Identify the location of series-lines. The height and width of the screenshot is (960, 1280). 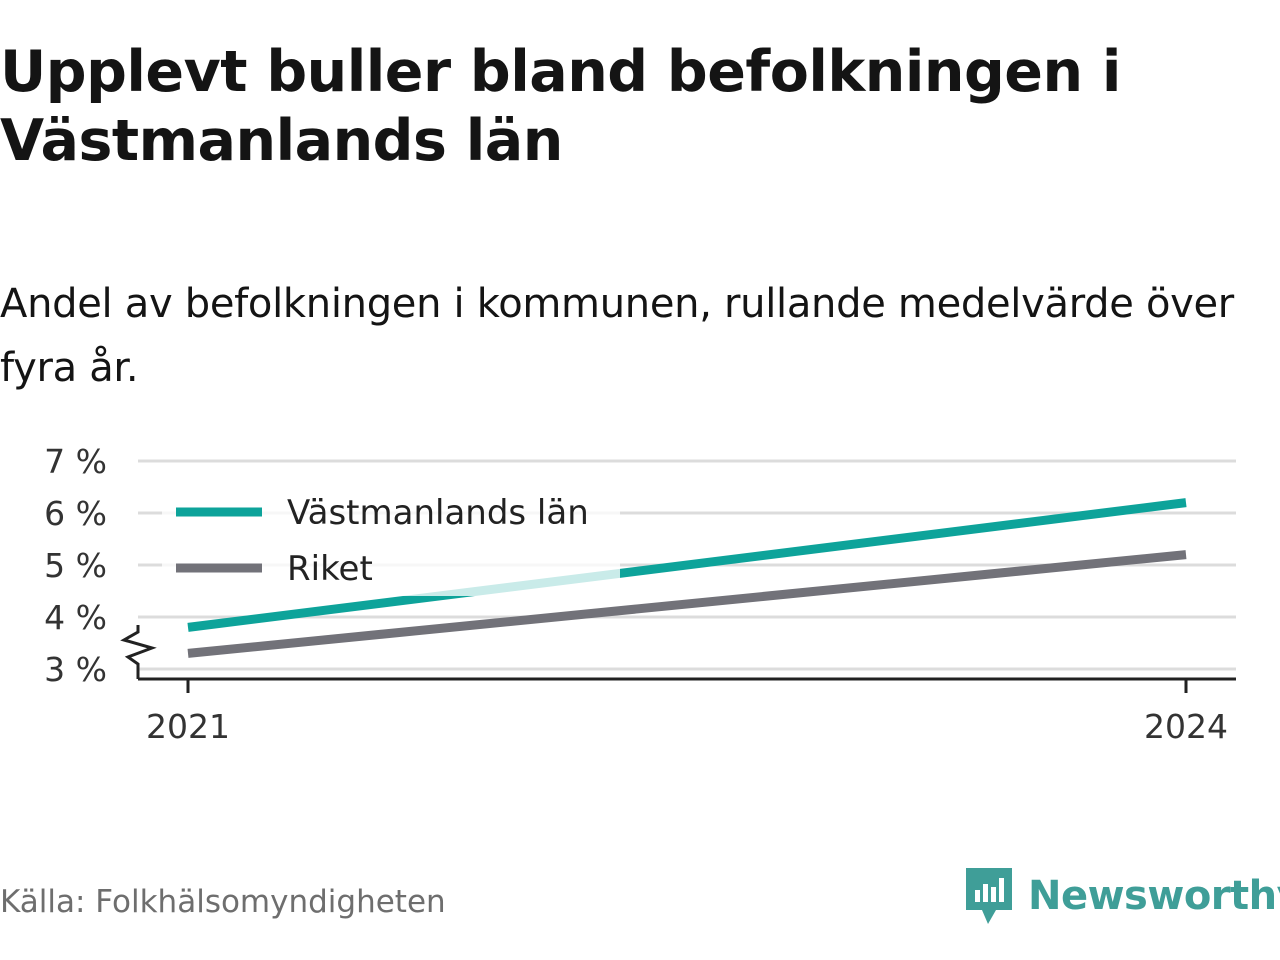
(687, 578).